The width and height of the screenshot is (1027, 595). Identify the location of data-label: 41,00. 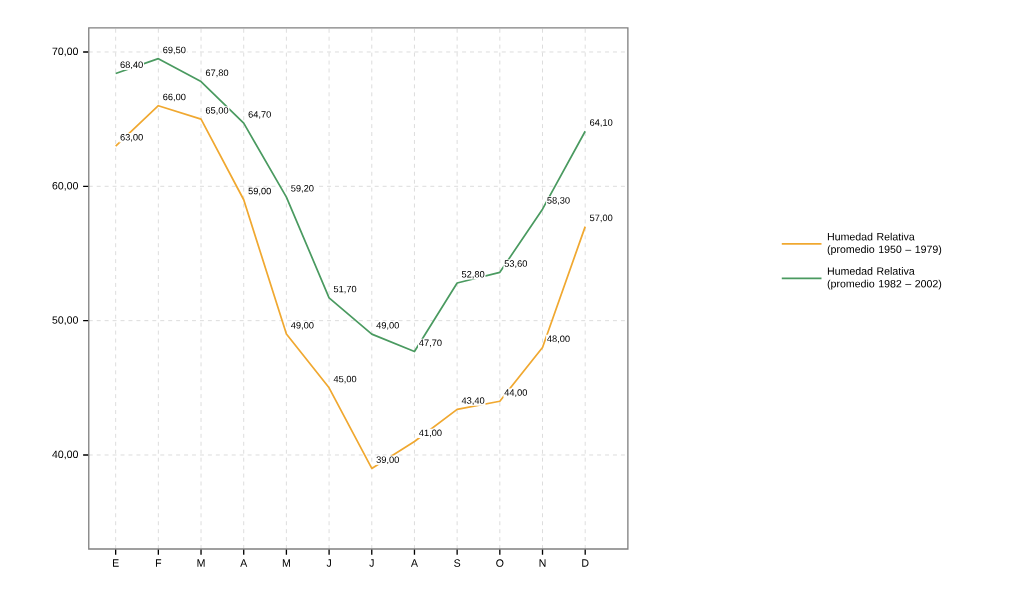
(430, 433).